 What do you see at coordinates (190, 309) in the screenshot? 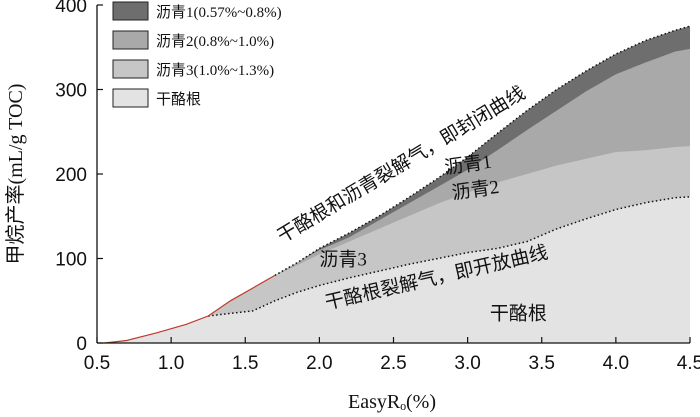
I see `early-shared-curve` at bounding box center [190, 309].